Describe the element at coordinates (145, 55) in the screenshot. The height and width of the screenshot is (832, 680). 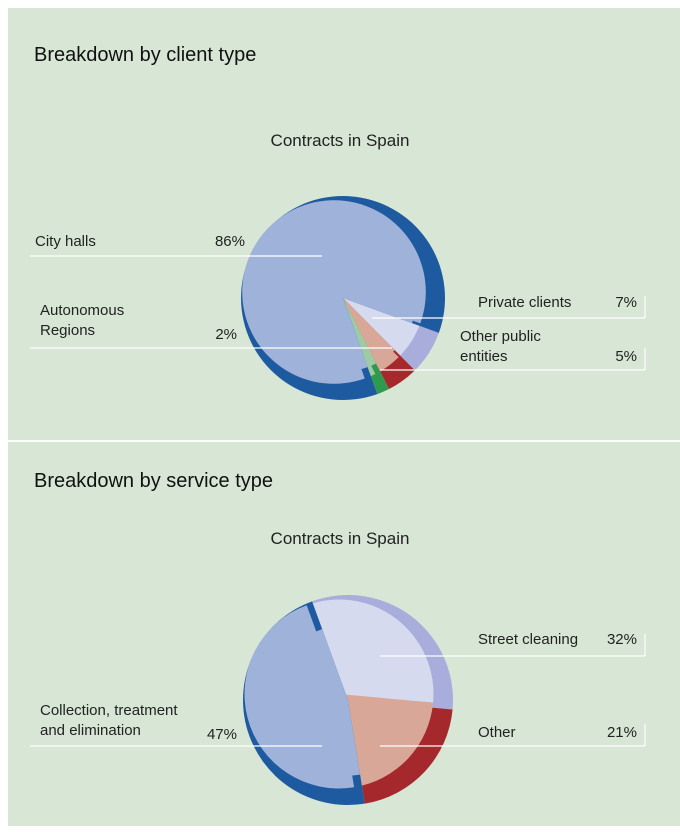
I see `section-heading: Breakdown by client type` at that location.